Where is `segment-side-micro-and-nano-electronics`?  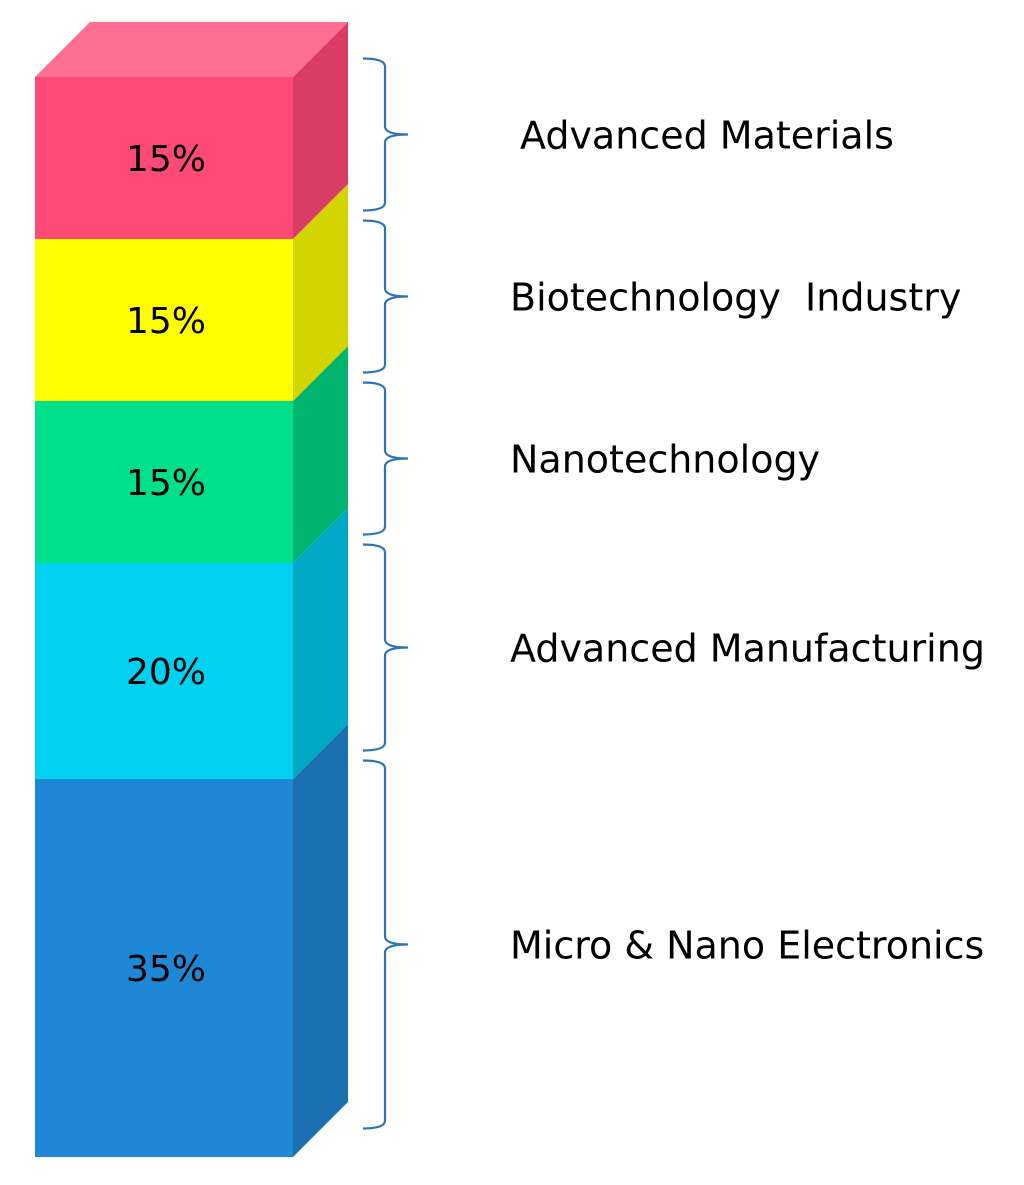 segment-side-micro-and-nano-electronics is located at coordinates (320, 940).